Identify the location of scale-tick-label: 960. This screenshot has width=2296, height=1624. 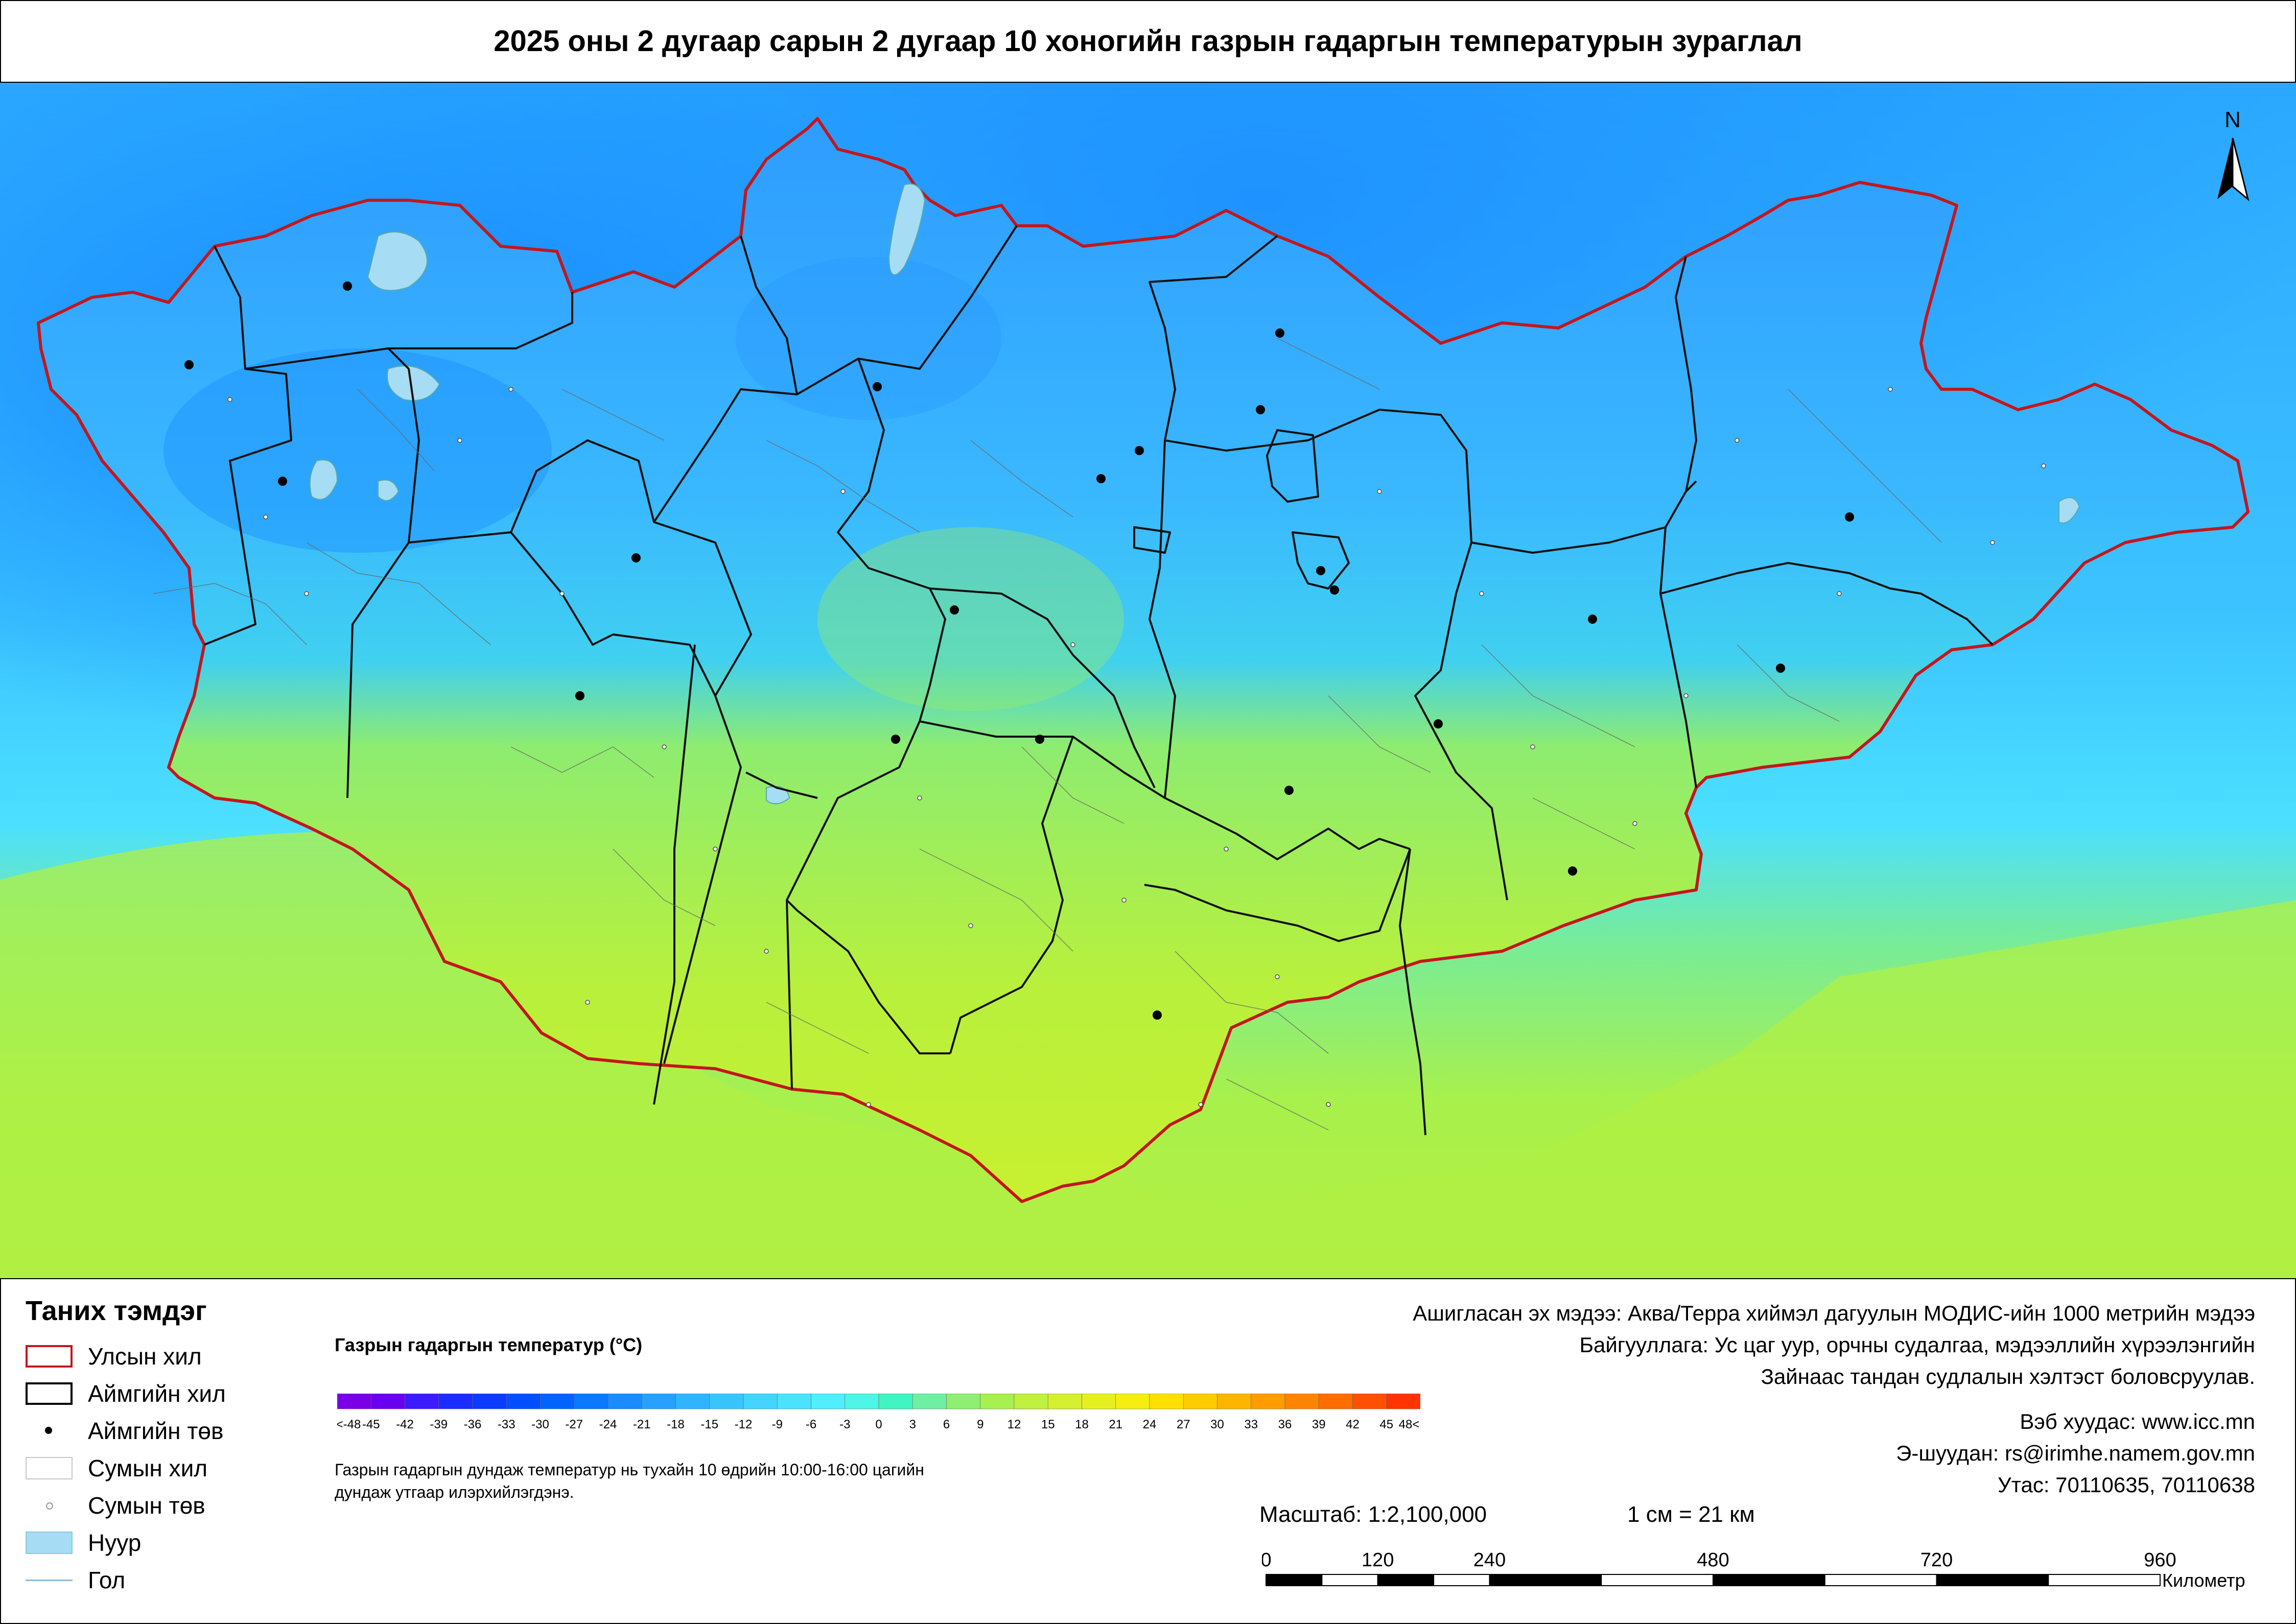
(2160, 1560).